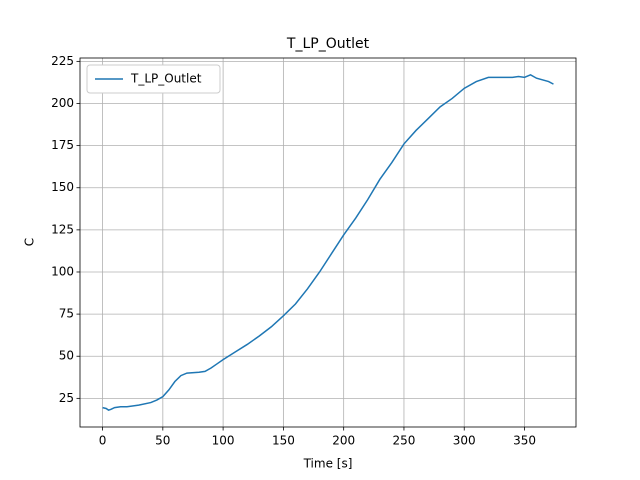  Describe the element at coordinates (524, 441) in the screenshot. I see `x-tick-label: 350` at that location.